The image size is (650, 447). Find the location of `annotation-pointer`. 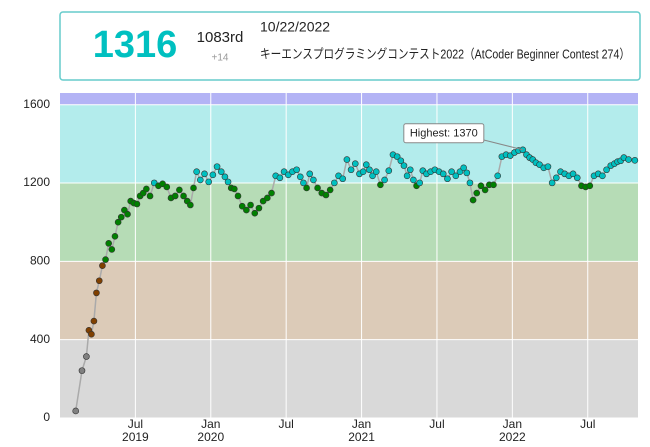

annotation-pointer is located at coordinates (502, 145).